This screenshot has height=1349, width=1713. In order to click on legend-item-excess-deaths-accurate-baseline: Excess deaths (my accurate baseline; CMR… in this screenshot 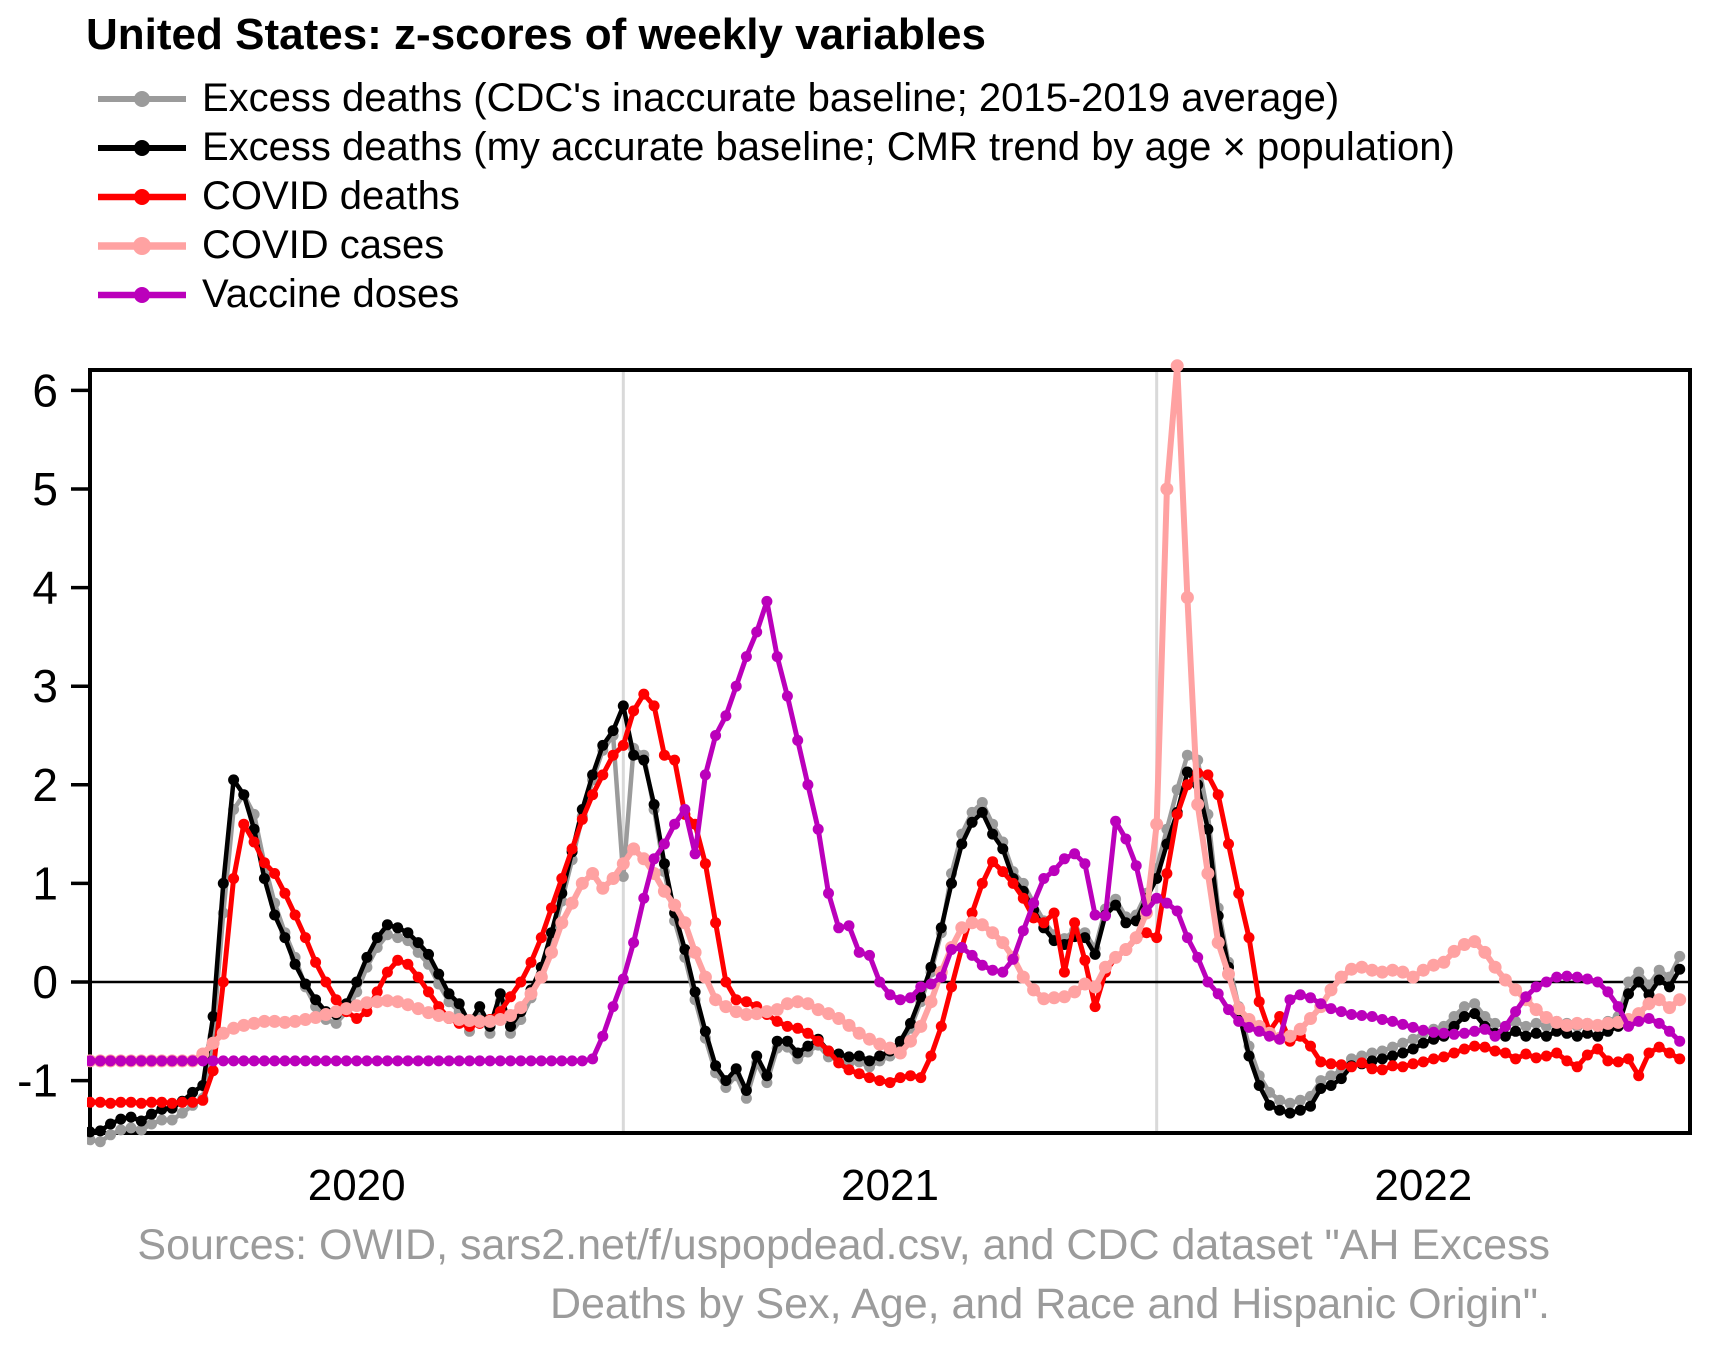, I will do `click(776, 147)`.